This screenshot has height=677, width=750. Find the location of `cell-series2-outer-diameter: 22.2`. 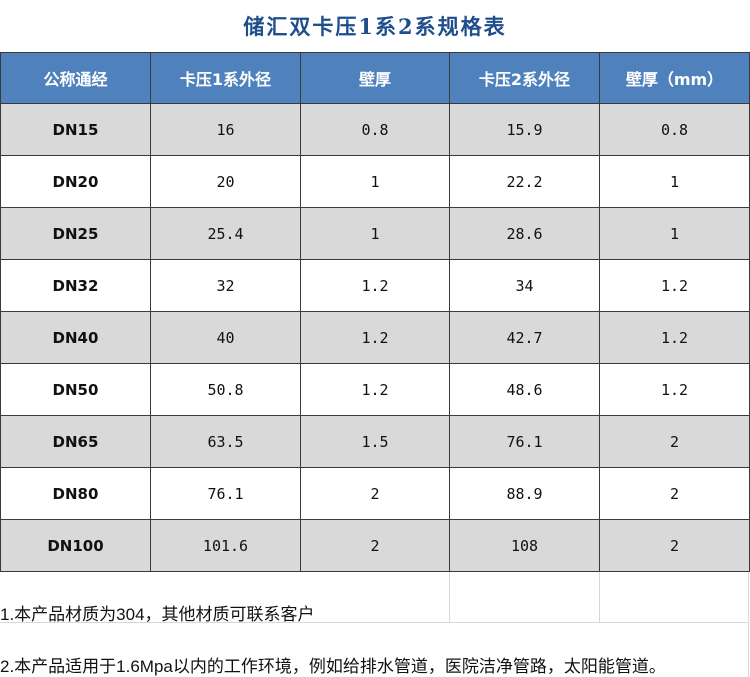

cell-series2-outer-diameter: 22.2 is located at coordinates (524, 181).